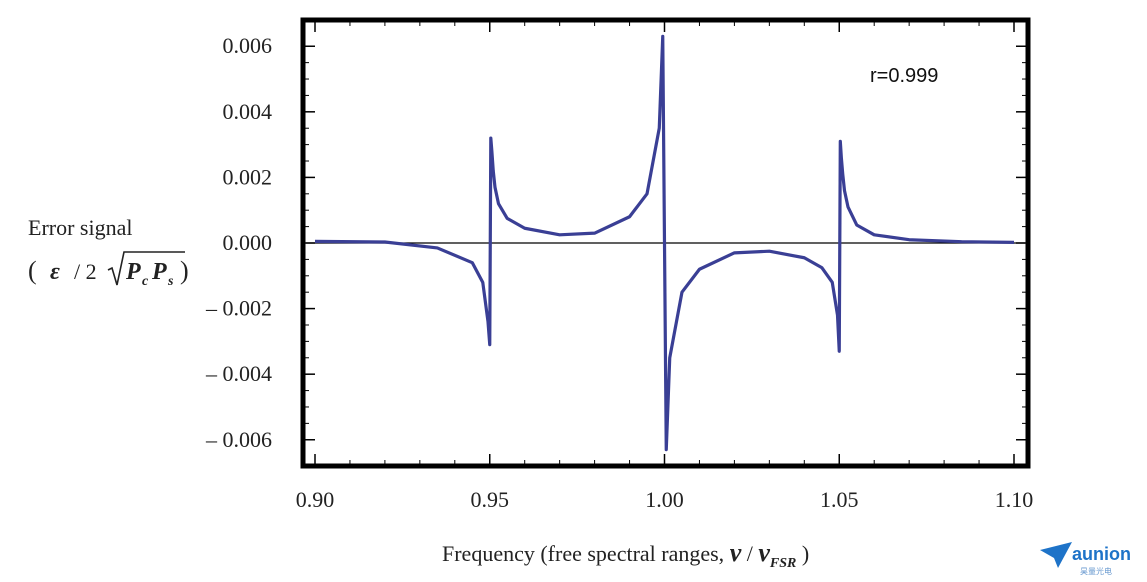 The image size is (1147, 582). What do you see at coordinates (1096, 571) in the screenshot?
I see `logo-sub-text: 昊量光电` at bounding box center [1096, 571].